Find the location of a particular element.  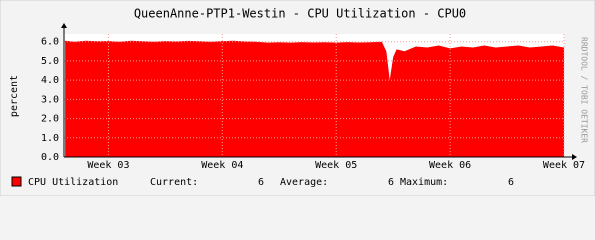

watermark: RRDTOOL / TOBI OETIKER is located at coordinates (584, 90).